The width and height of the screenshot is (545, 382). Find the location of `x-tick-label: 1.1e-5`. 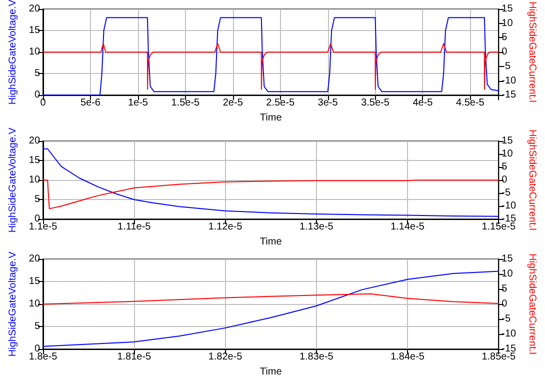

x-tick-label: 1.1e-5 is located at coordinates (43, 227).